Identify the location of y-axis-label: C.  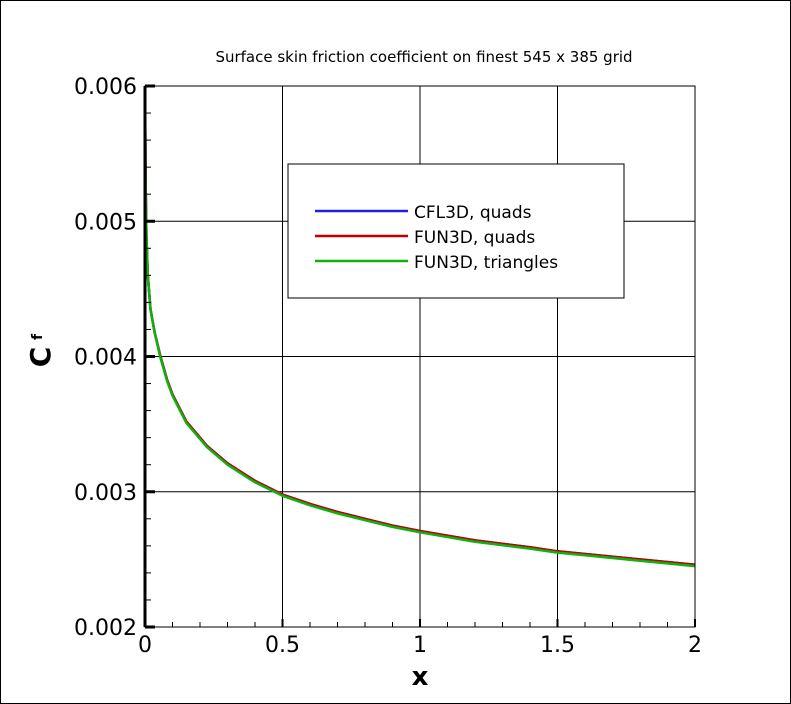
(40, 357).